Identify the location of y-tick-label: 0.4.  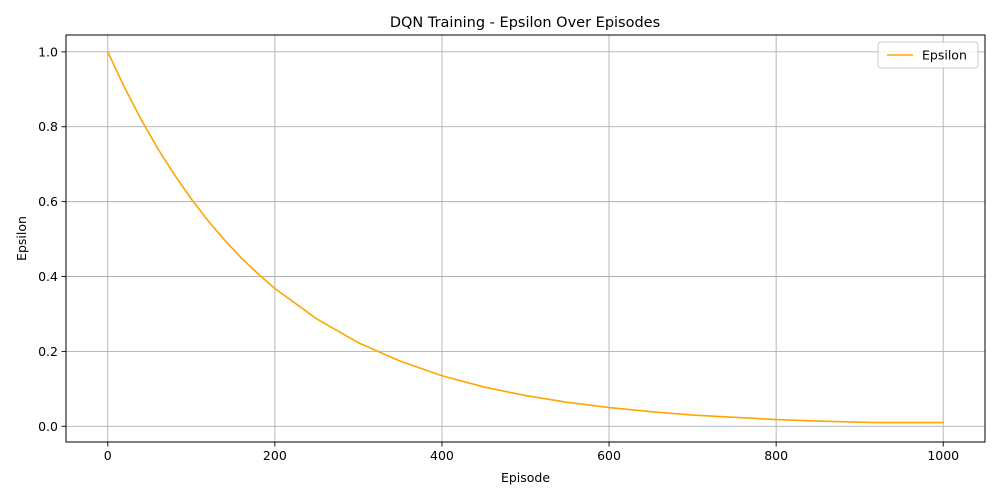
(48, 276).